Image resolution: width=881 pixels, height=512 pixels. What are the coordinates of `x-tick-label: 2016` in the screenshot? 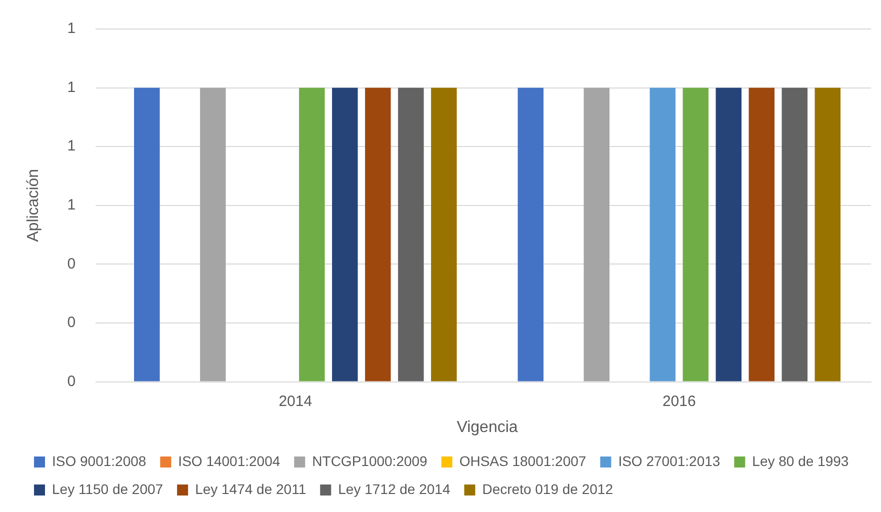 It's located at (679, 401).